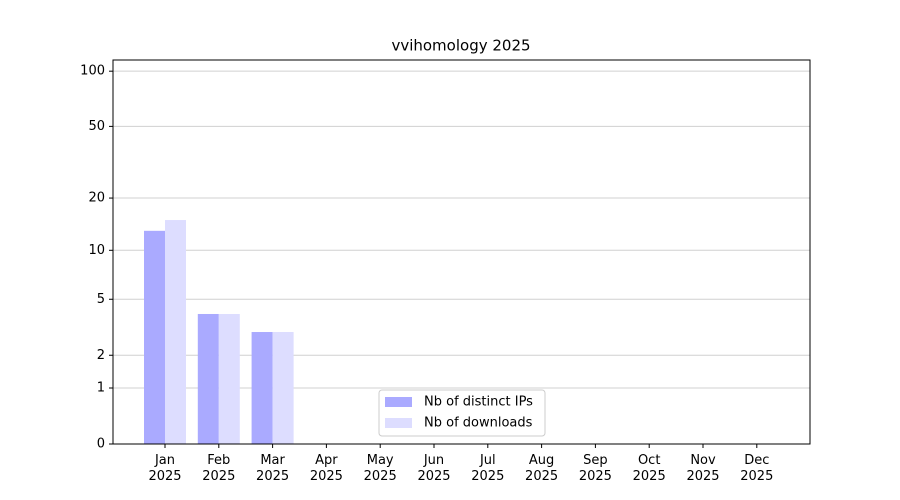  Describe the element at coordinates (478, 402) in the screenshot. I see `legend-label: Nb of distinct IPs` at that location.